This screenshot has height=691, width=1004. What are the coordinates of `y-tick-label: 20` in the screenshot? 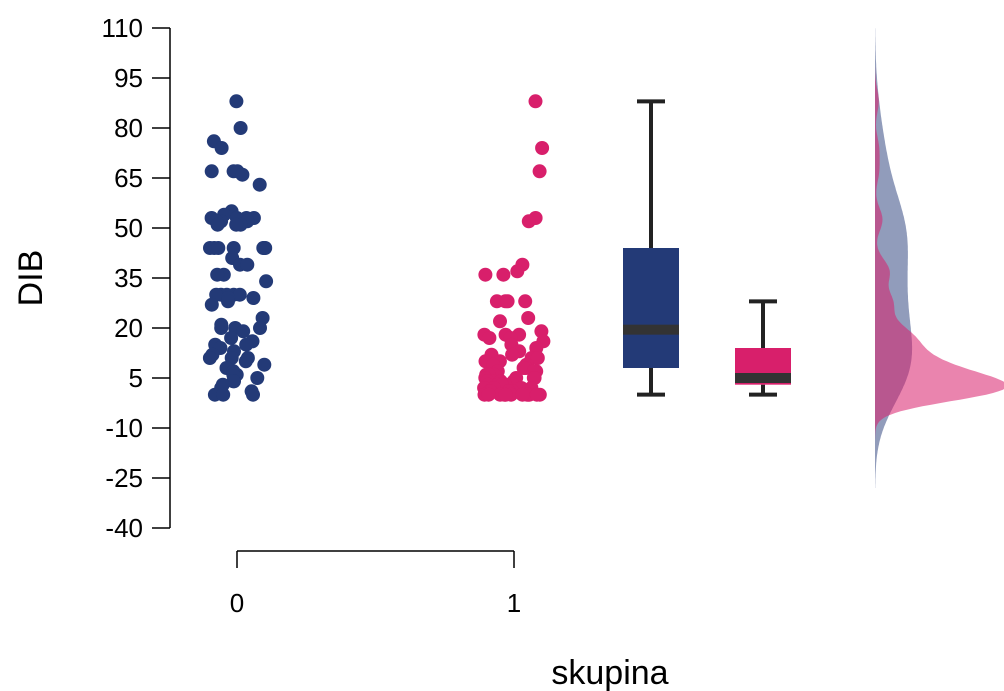 It's located at (128, 328).